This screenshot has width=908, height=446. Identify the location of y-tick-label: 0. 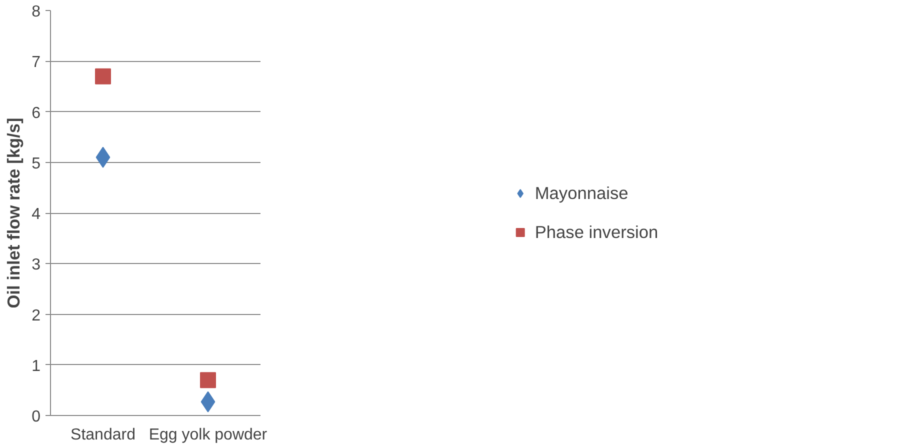
(36, 417).